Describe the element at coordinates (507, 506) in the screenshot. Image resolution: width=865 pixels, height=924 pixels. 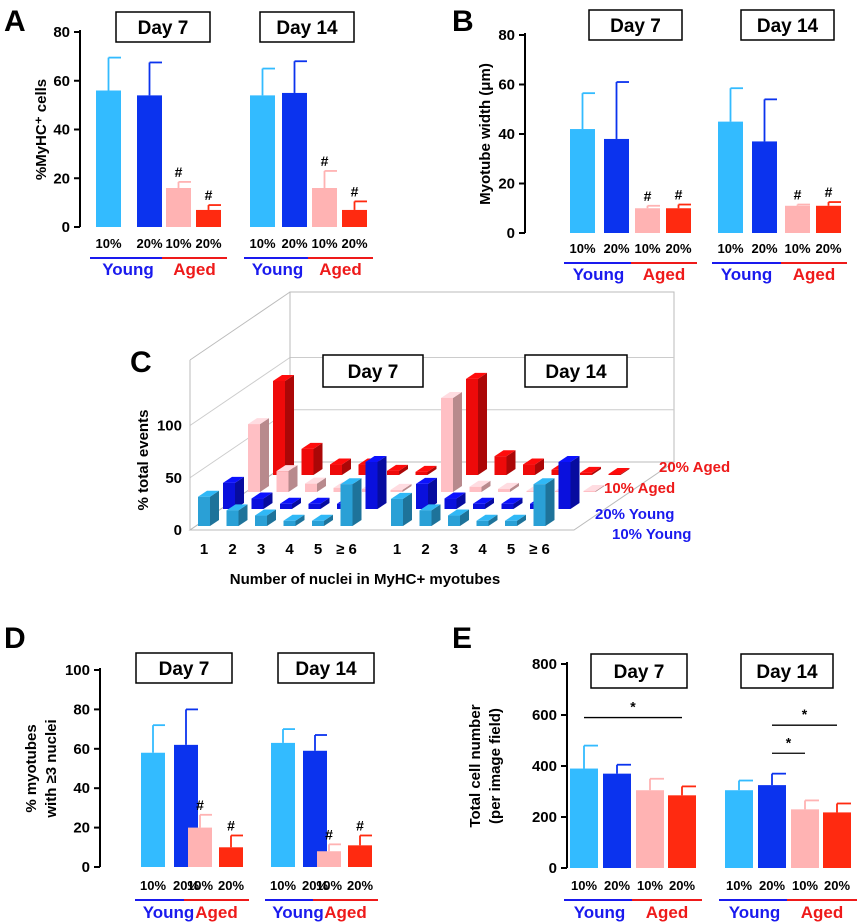
I see `bar3d-1-d1-c3` at that location.